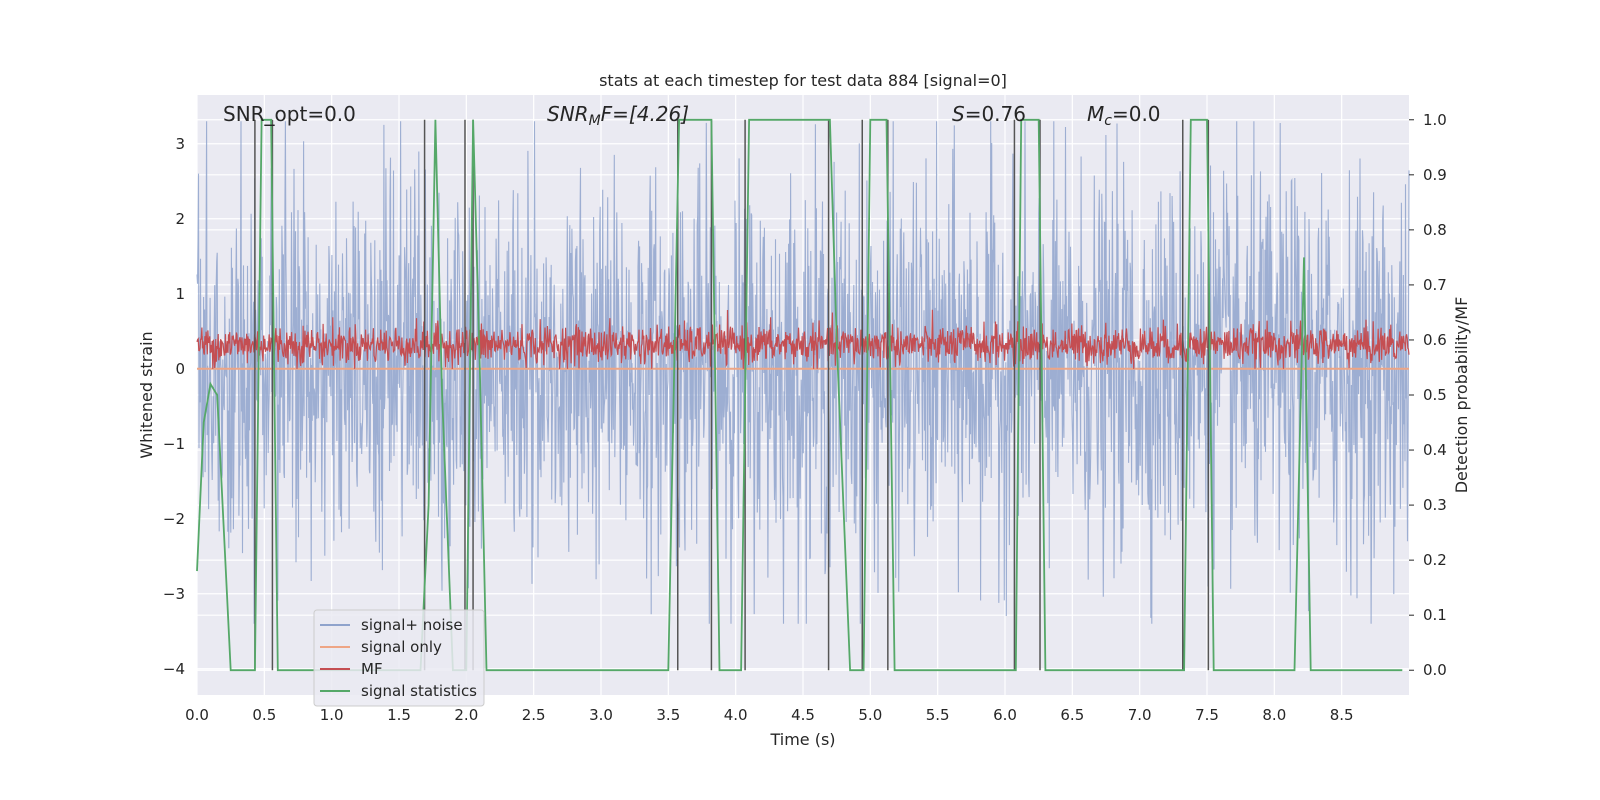 This screenshot has width=1600, height=800. Describe the element at coordinates (1435, 285) in the screenshot. I see `y-right-tick-label: 0.7` at that location.